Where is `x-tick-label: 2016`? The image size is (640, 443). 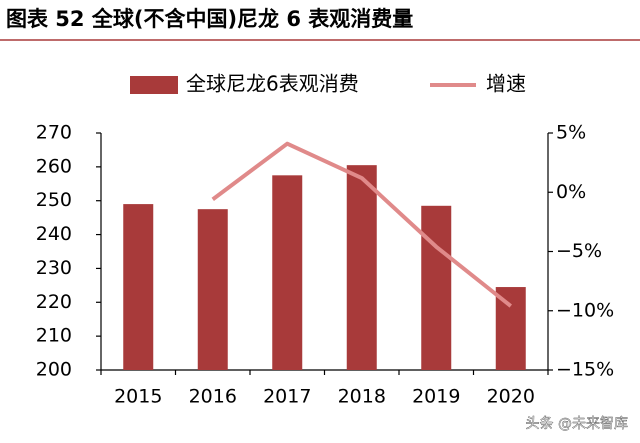 x-tick-label: 2016 is located at coordinates (213, 397).